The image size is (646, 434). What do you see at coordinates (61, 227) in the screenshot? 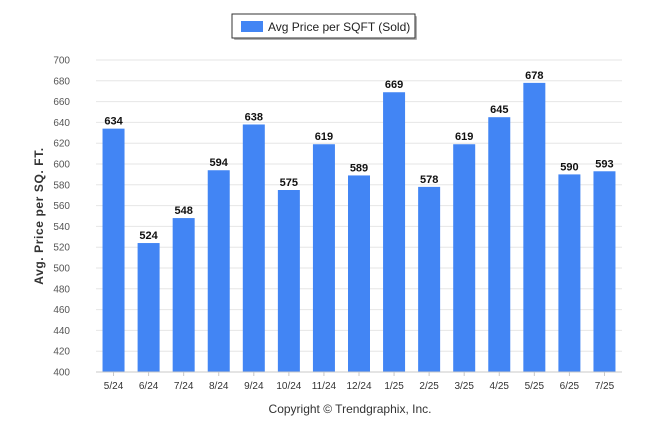
I see `y-tick-label: 540` at bounding box center [61, 227].